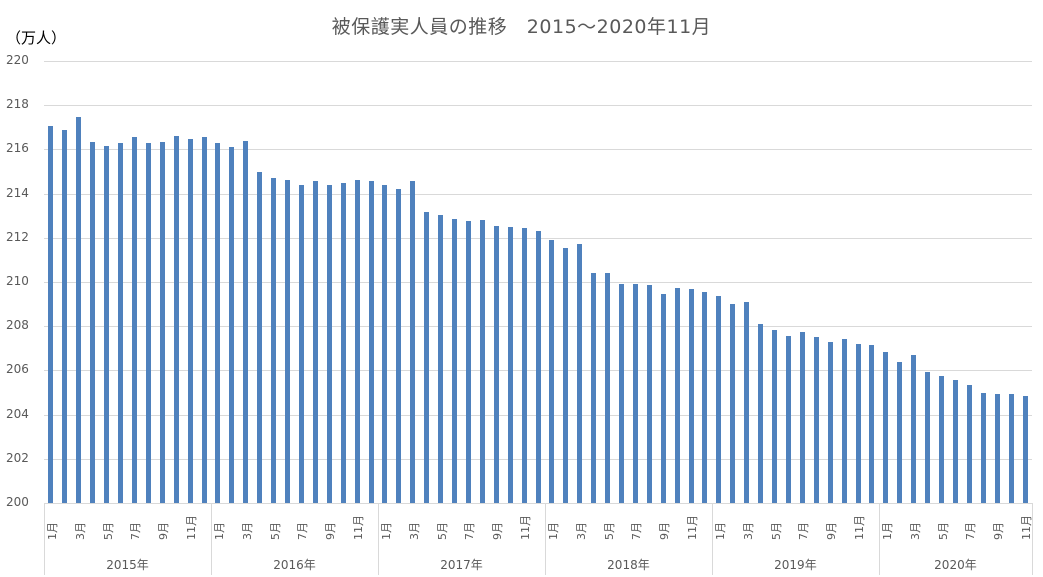 This screenshot has height=577, width=1043. What do you see at coordinates (521, 27) in the screenshot?
I see `chart-title: 被保護実人員の推移 2015～2020年11月` at bounding box center [521, 27].